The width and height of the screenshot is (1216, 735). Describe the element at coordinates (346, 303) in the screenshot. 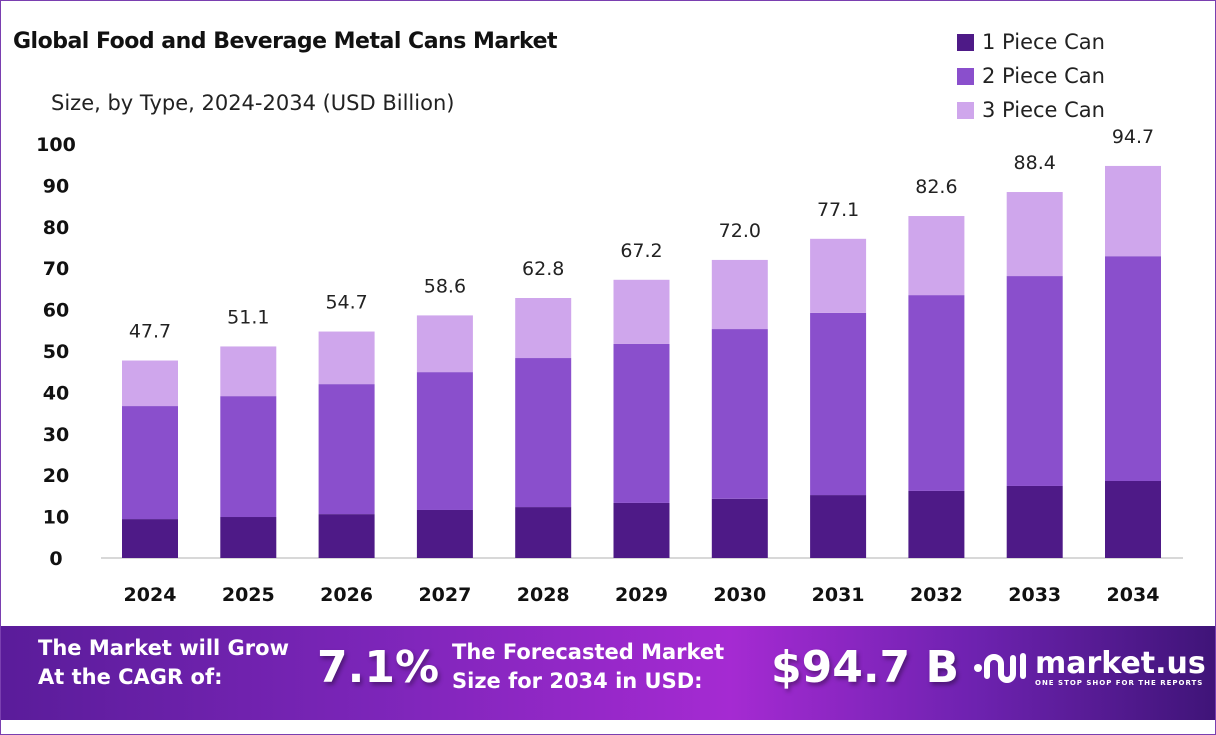

I see `total-label: 54.7` at that location.